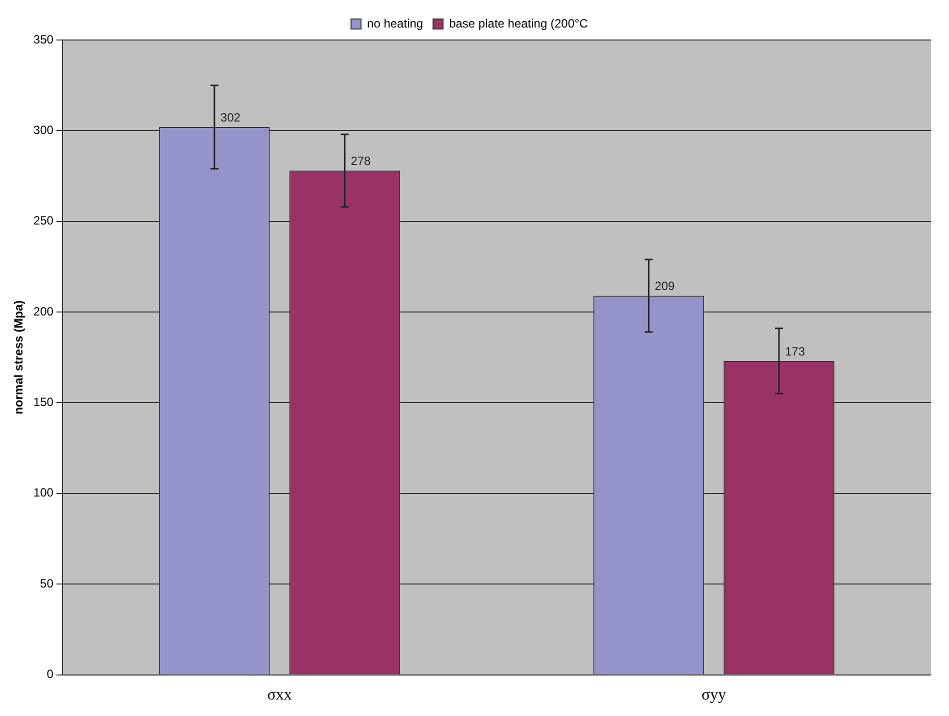  I want to click on data-label: 302, so click(230, 117).